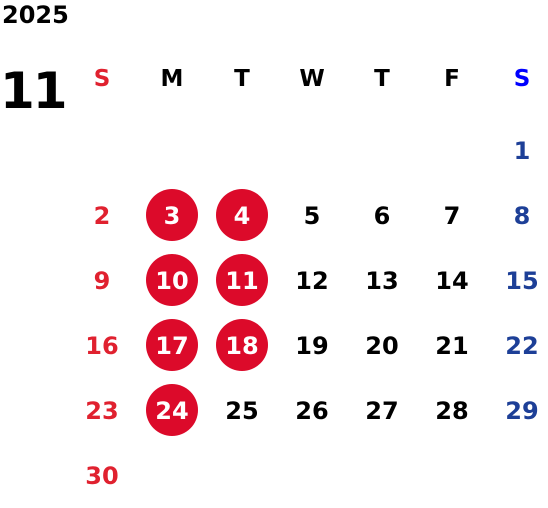 The image size is (548, 508). I want to click on day-cell: 19, so click(312, 345).